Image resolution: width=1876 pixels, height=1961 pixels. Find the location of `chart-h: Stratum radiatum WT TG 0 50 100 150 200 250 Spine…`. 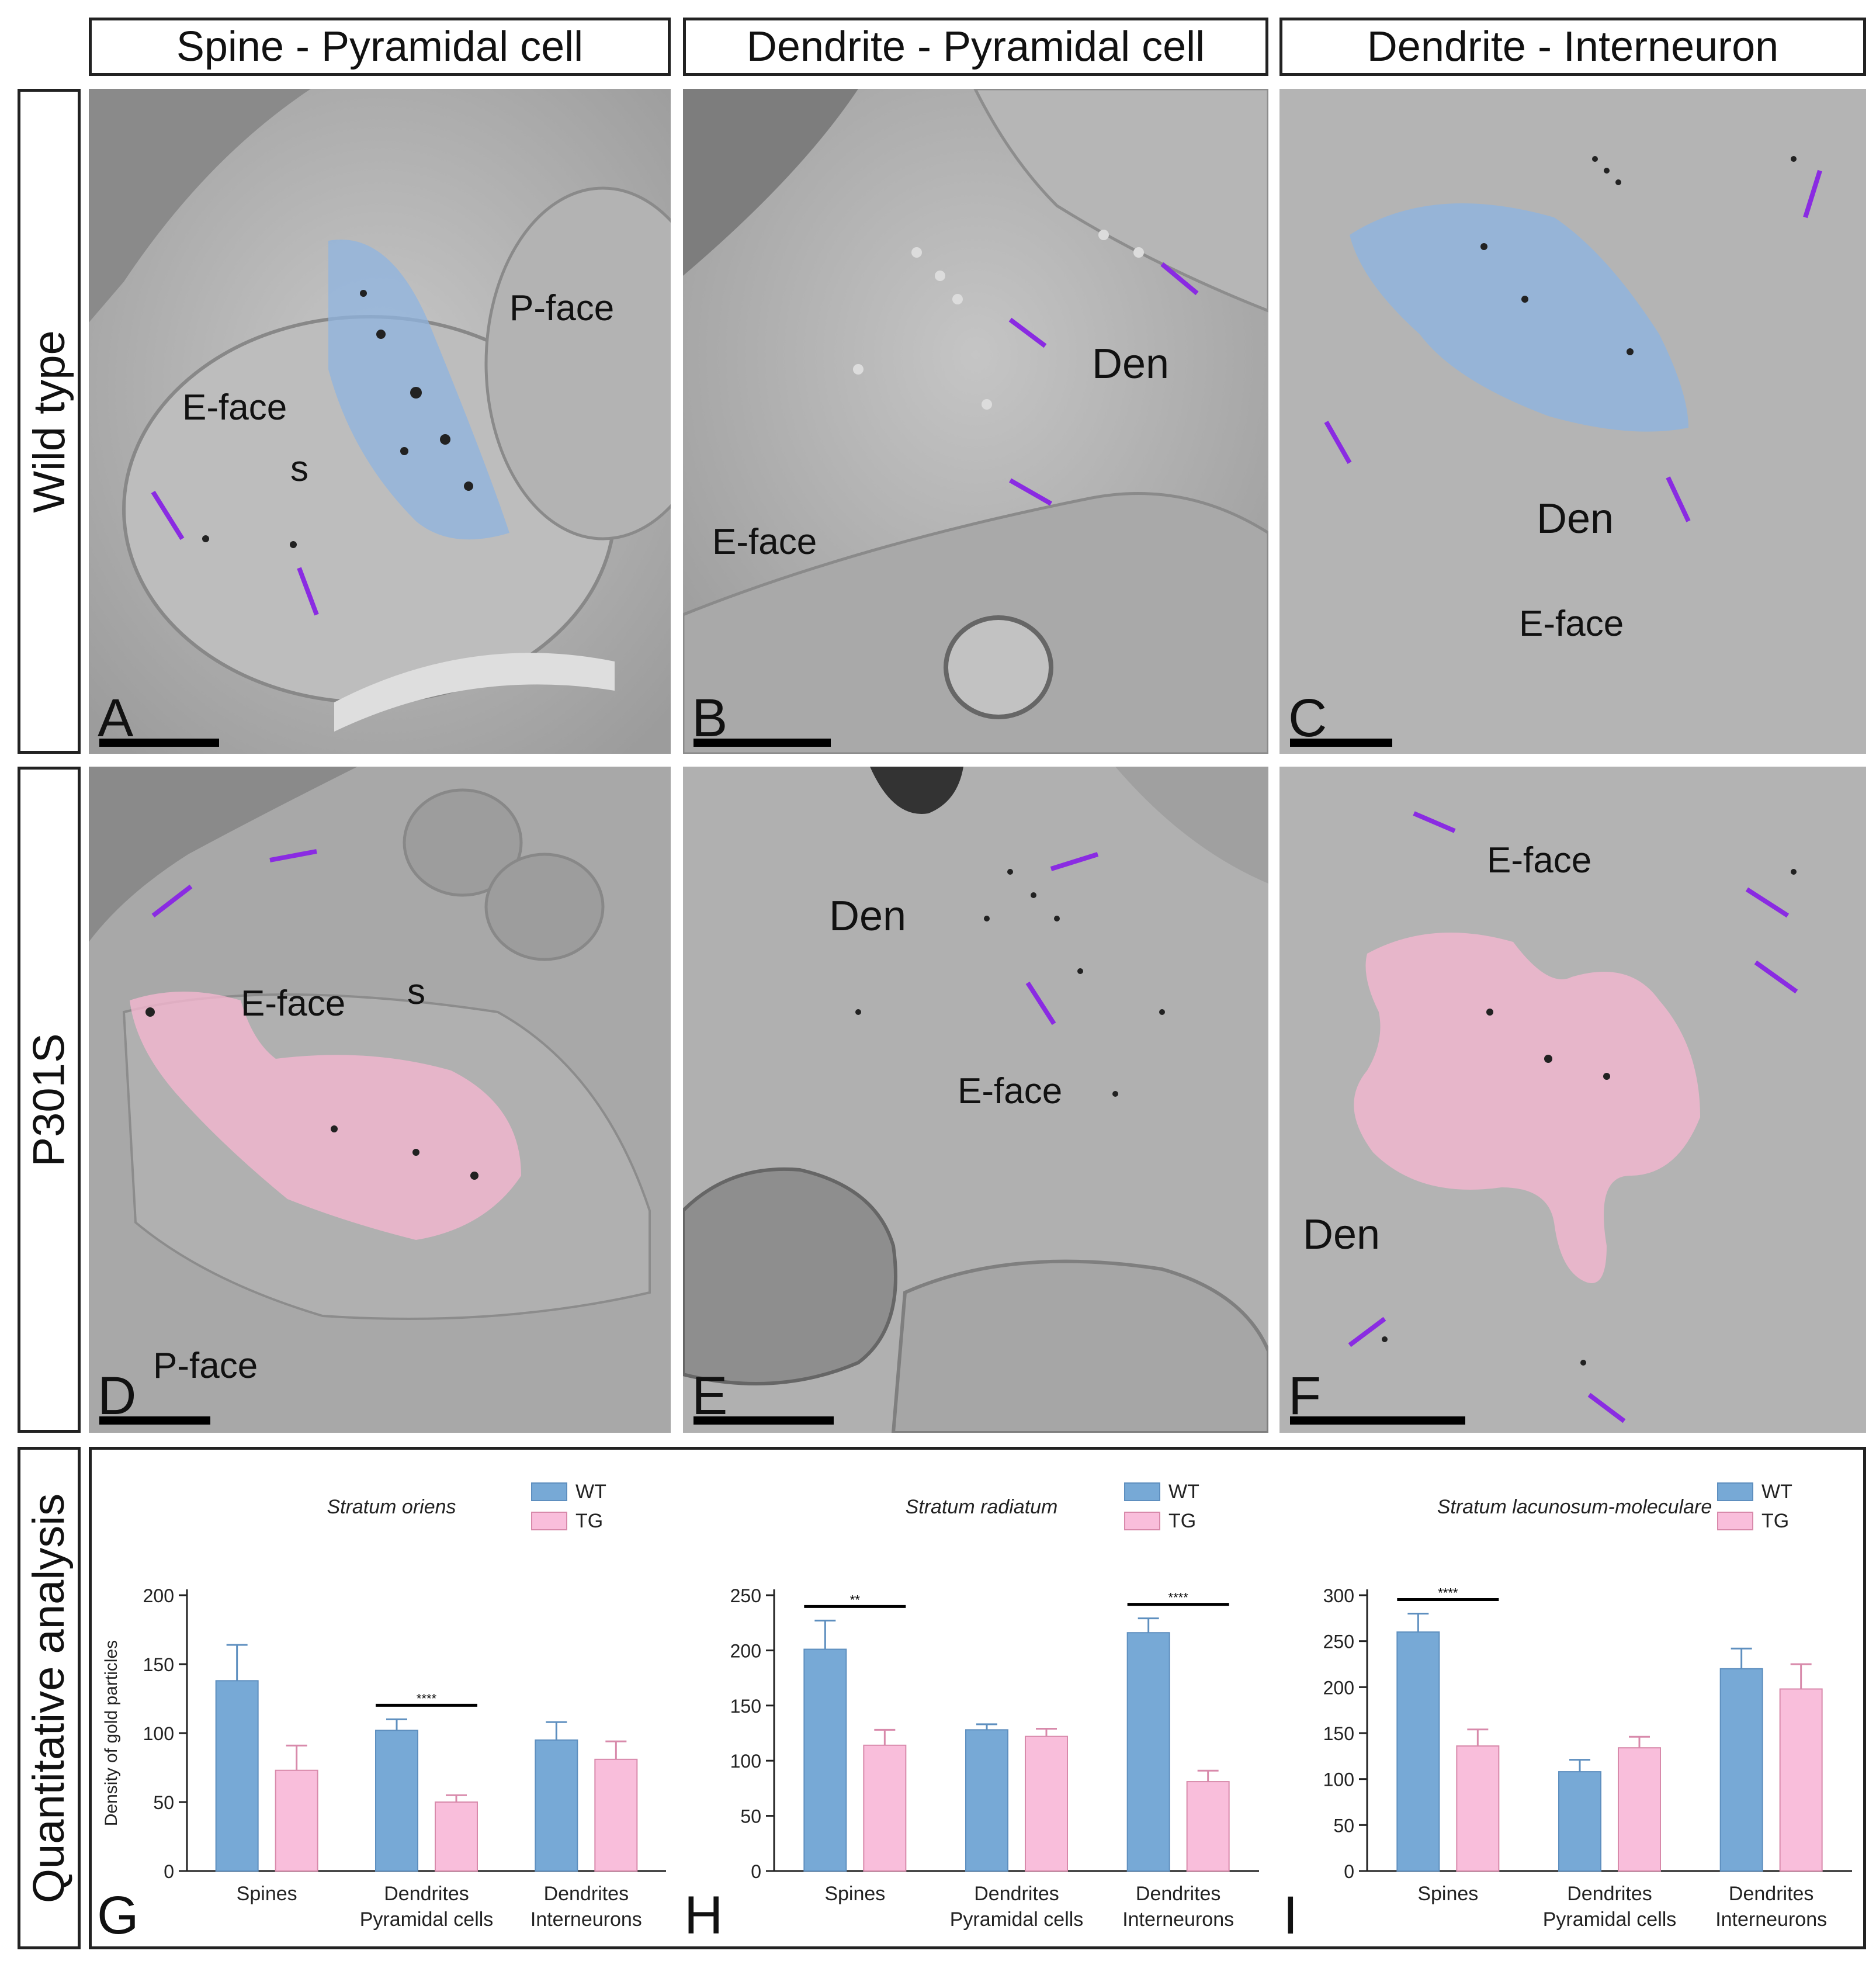

chart-h: Stratum radiatum WT TG 0 50 100 150 200 250 Spine… is located at coordinates (994, 1706).